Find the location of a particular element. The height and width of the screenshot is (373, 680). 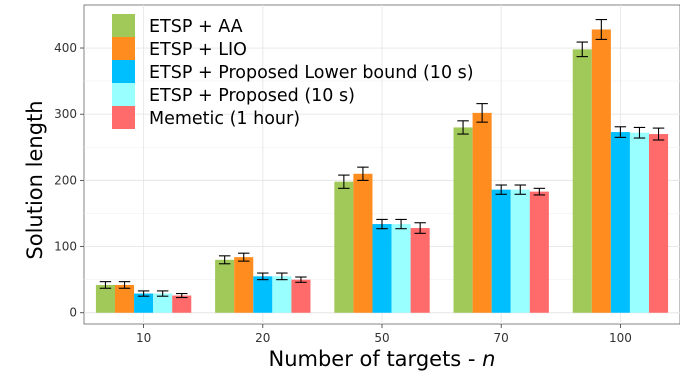

x-tick-label: 50 is located at coordinates (381, 338).